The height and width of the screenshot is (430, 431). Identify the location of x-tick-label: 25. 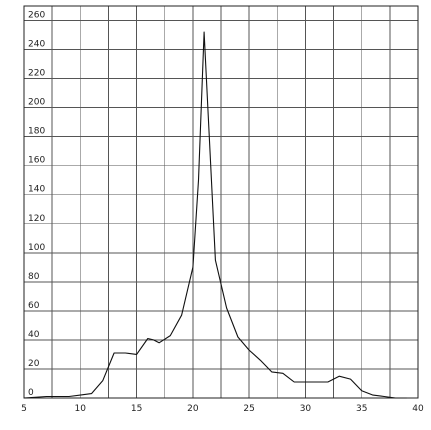
(248, 409).